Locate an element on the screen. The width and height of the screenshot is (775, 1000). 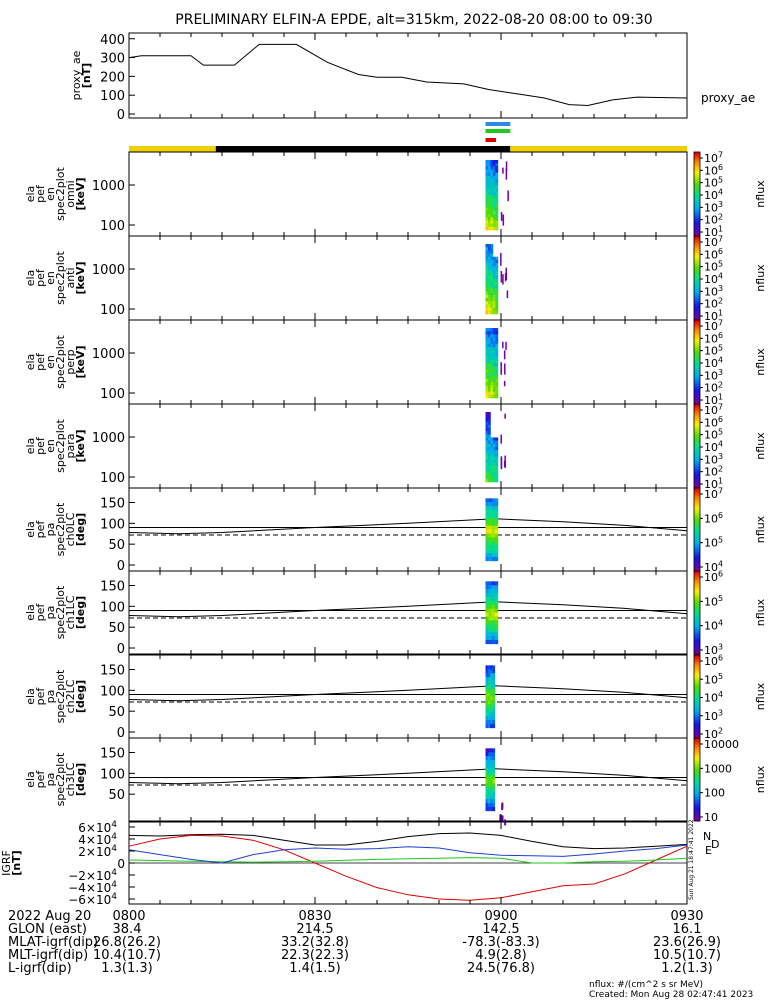
ylabel-line: ch0LC is located at coordinates (70, 529).